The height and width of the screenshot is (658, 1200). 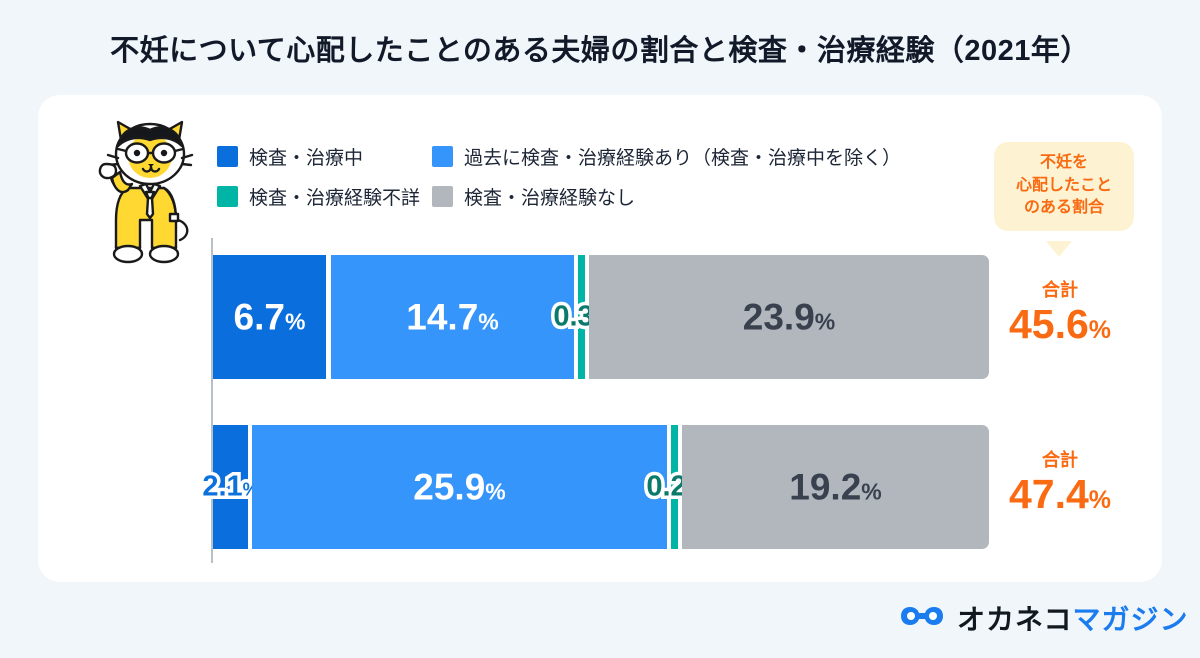 I want to click on logo-text: オカネコマガジン, so click(x=1072, y=618).